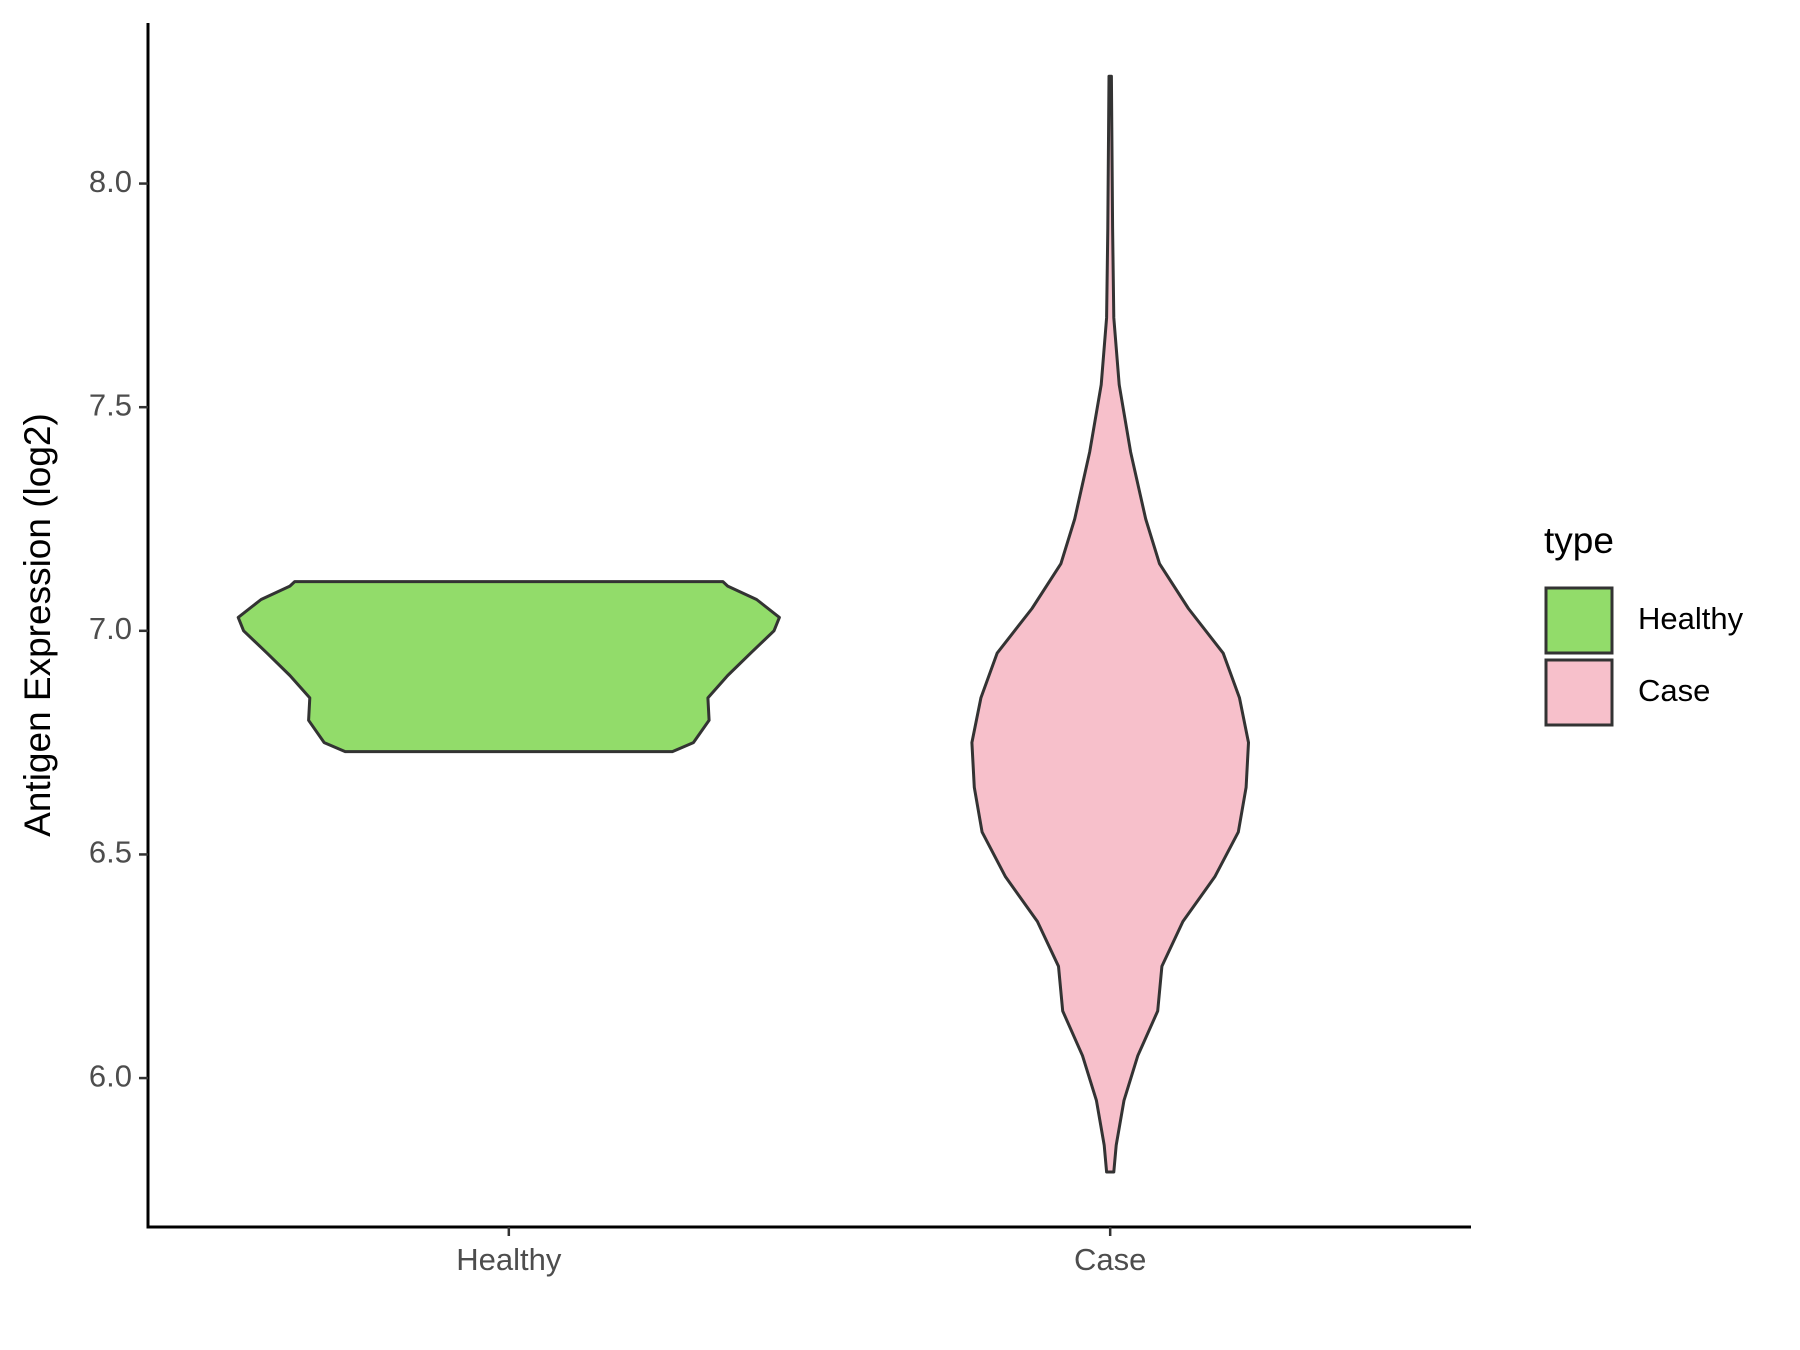 The height and width of the screenshot is (1350, 1800). What do you see at coordinates (110, 404) in the screenshot?
I see `y-tick-label: 7.5` at bounding box center [110, 404].